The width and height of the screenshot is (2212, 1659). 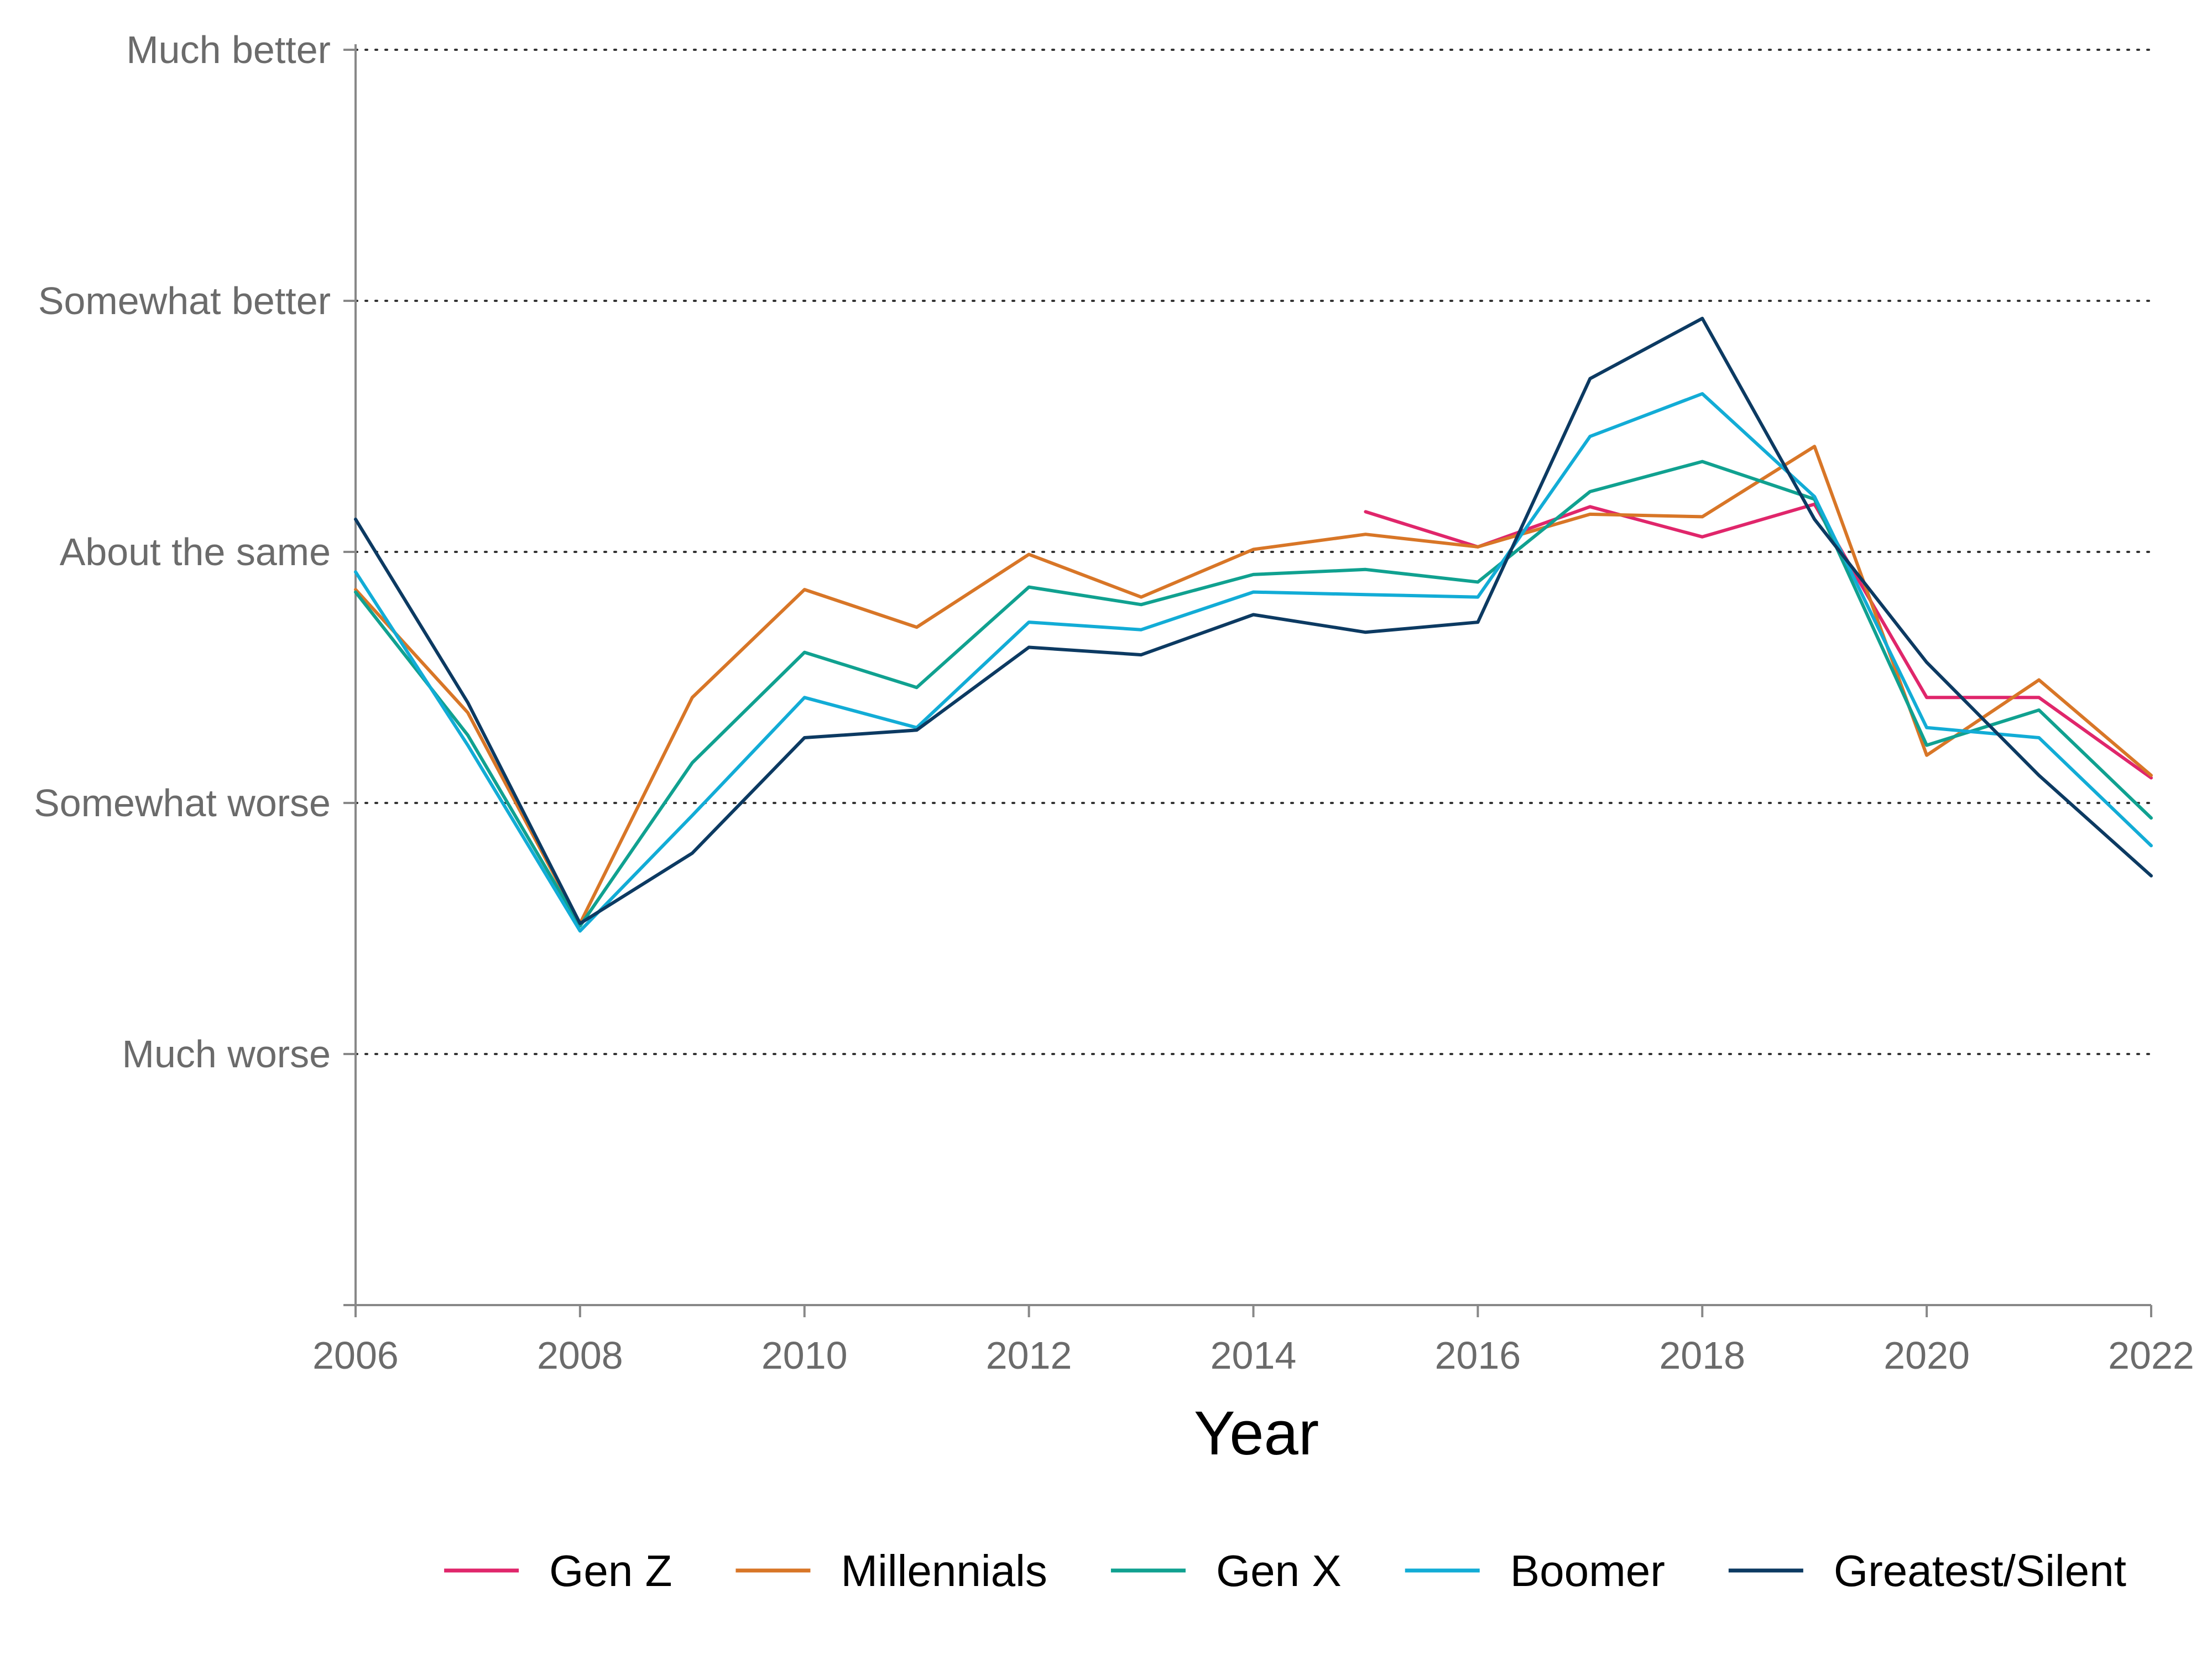 I want to click on x-tick-label: 2008, so click(x=580, y=1356).